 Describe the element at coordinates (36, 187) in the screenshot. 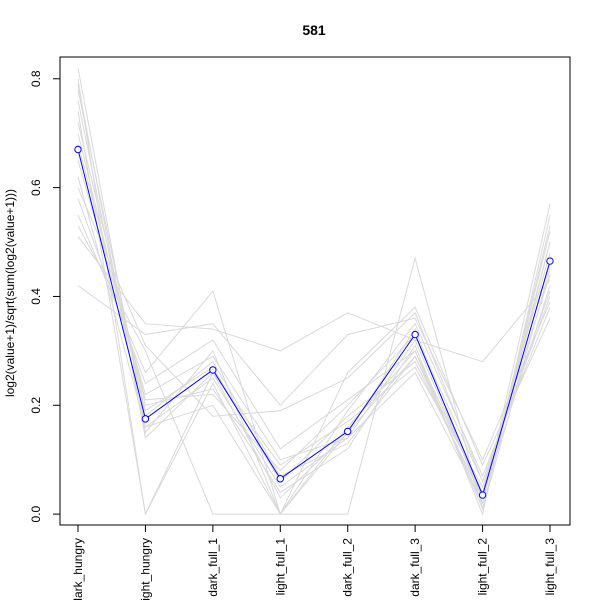

I see `y-tick-label-3: 0.6` at that location.